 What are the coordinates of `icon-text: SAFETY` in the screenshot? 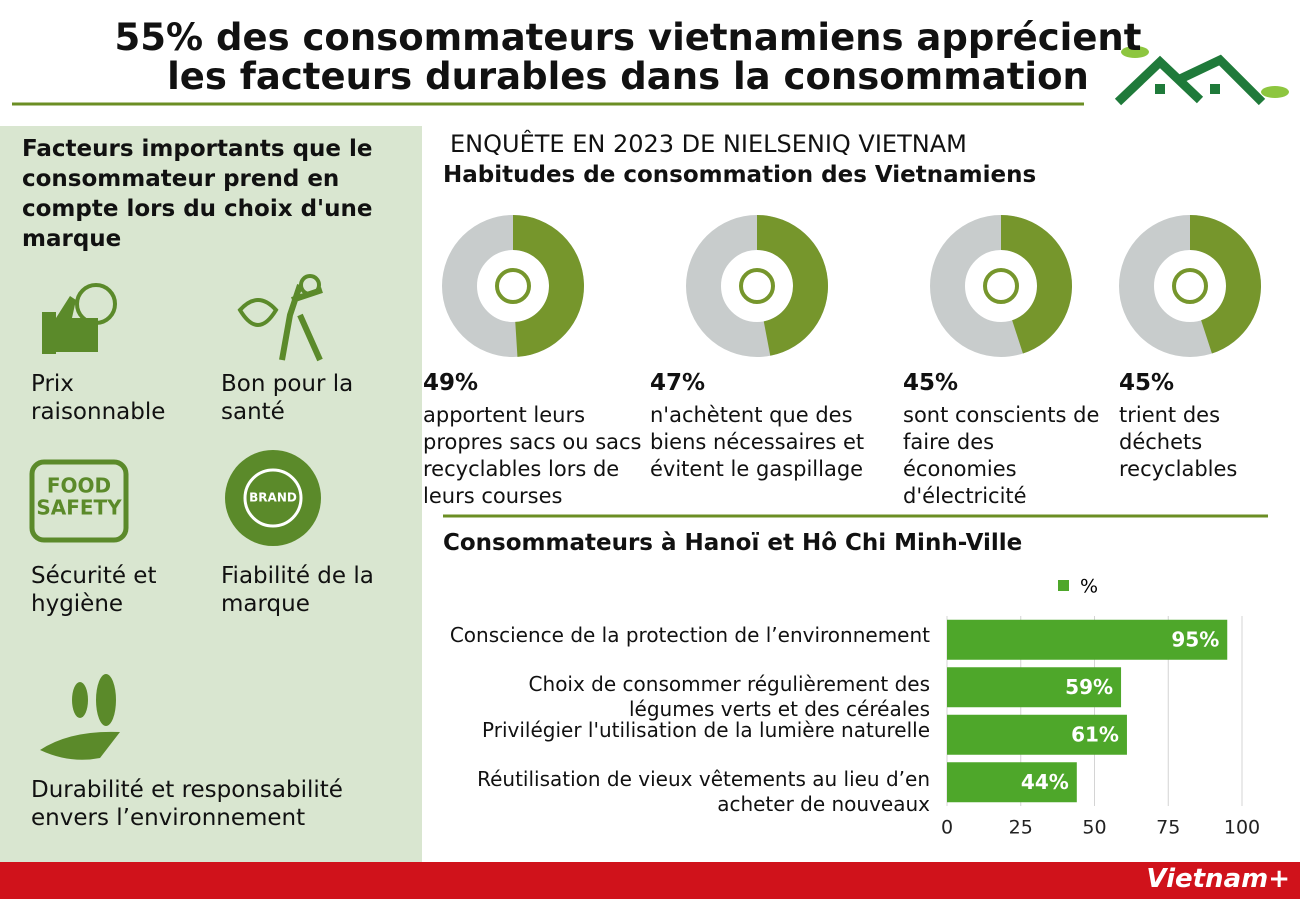 It's located at (79, 508).